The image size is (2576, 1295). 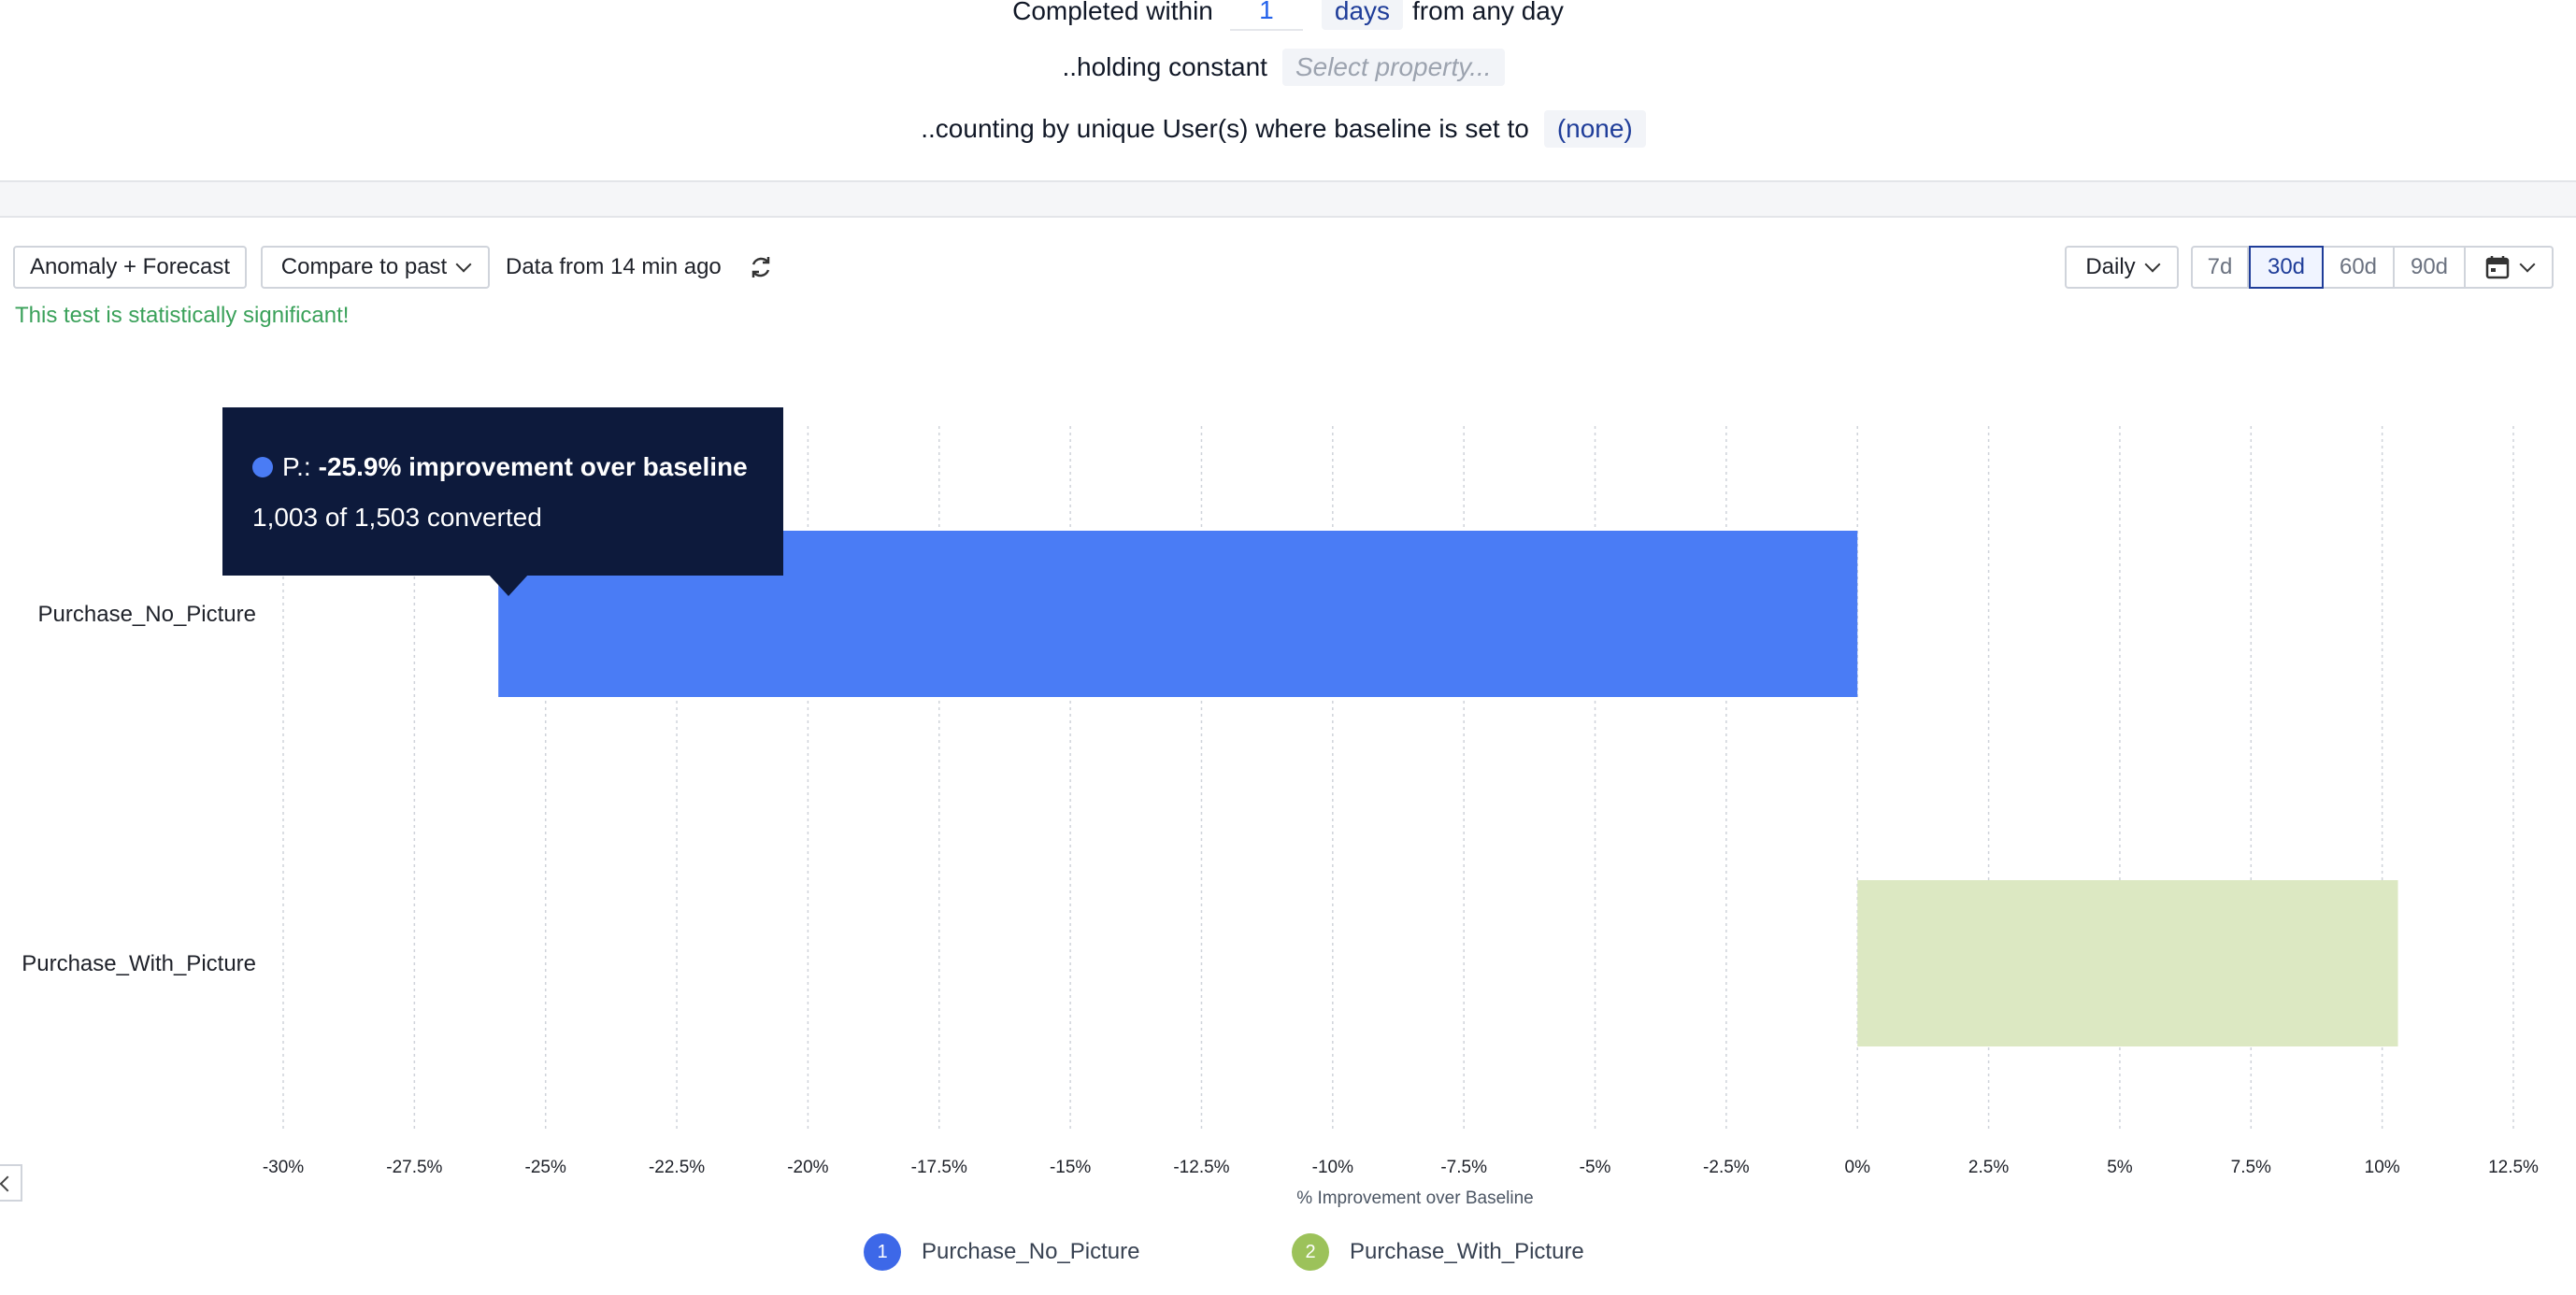 What do you see at coordinates (1362, 15) in the screenshot?
I see `days-unit-select: days` at bounding box center [1362, 15].